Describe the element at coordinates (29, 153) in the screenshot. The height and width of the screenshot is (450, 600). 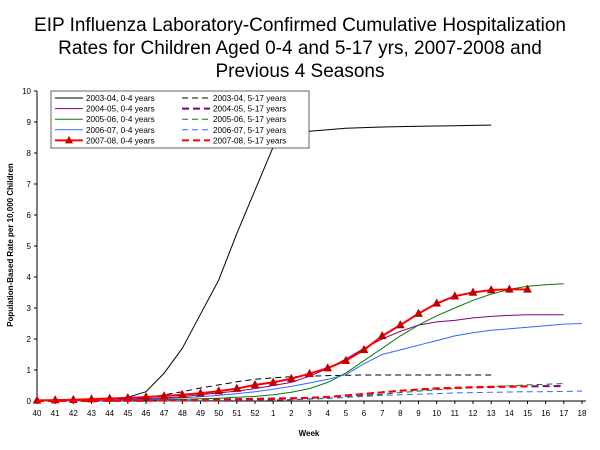
I see `y-tick-label: 8` at that location.